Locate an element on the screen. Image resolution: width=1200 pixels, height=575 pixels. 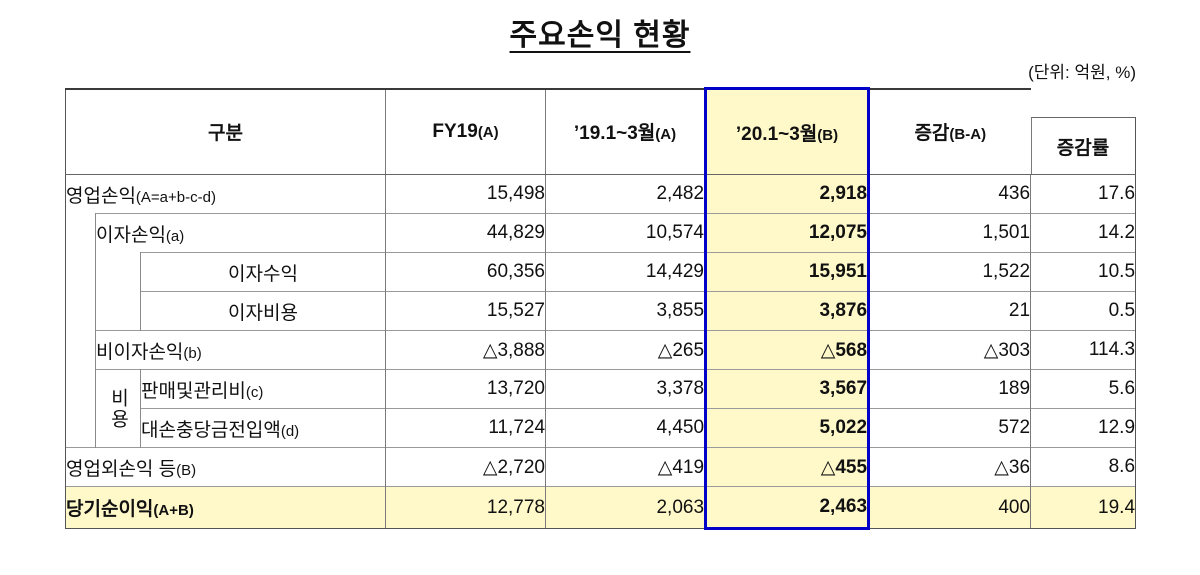
row-label-text: 당기순이익 is located at coordinates (110, 509).